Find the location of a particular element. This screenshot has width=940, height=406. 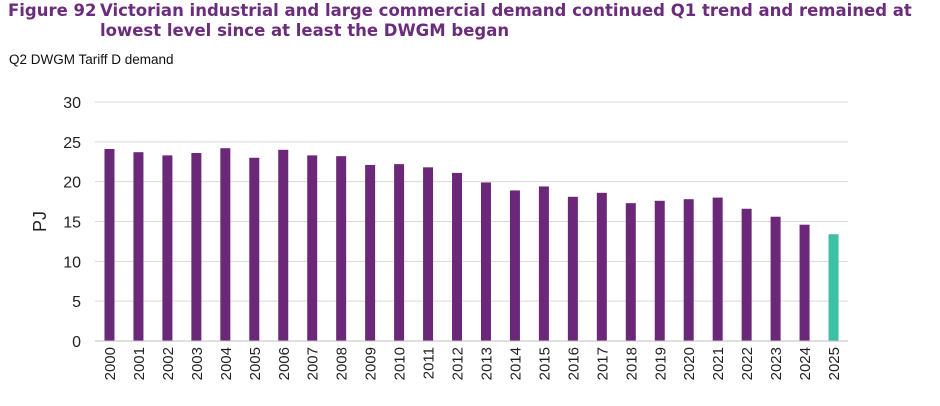

x-tick-label: 2019 is located at coordinates (660, 363).